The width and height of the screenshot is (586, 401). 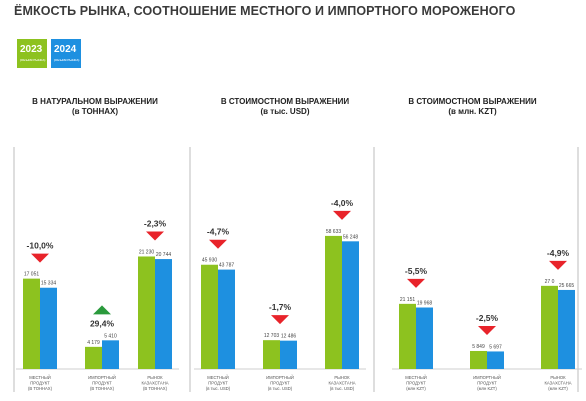 I want to click on value-label-usd-1-2023: 45 930, so click(x=210, y=261).